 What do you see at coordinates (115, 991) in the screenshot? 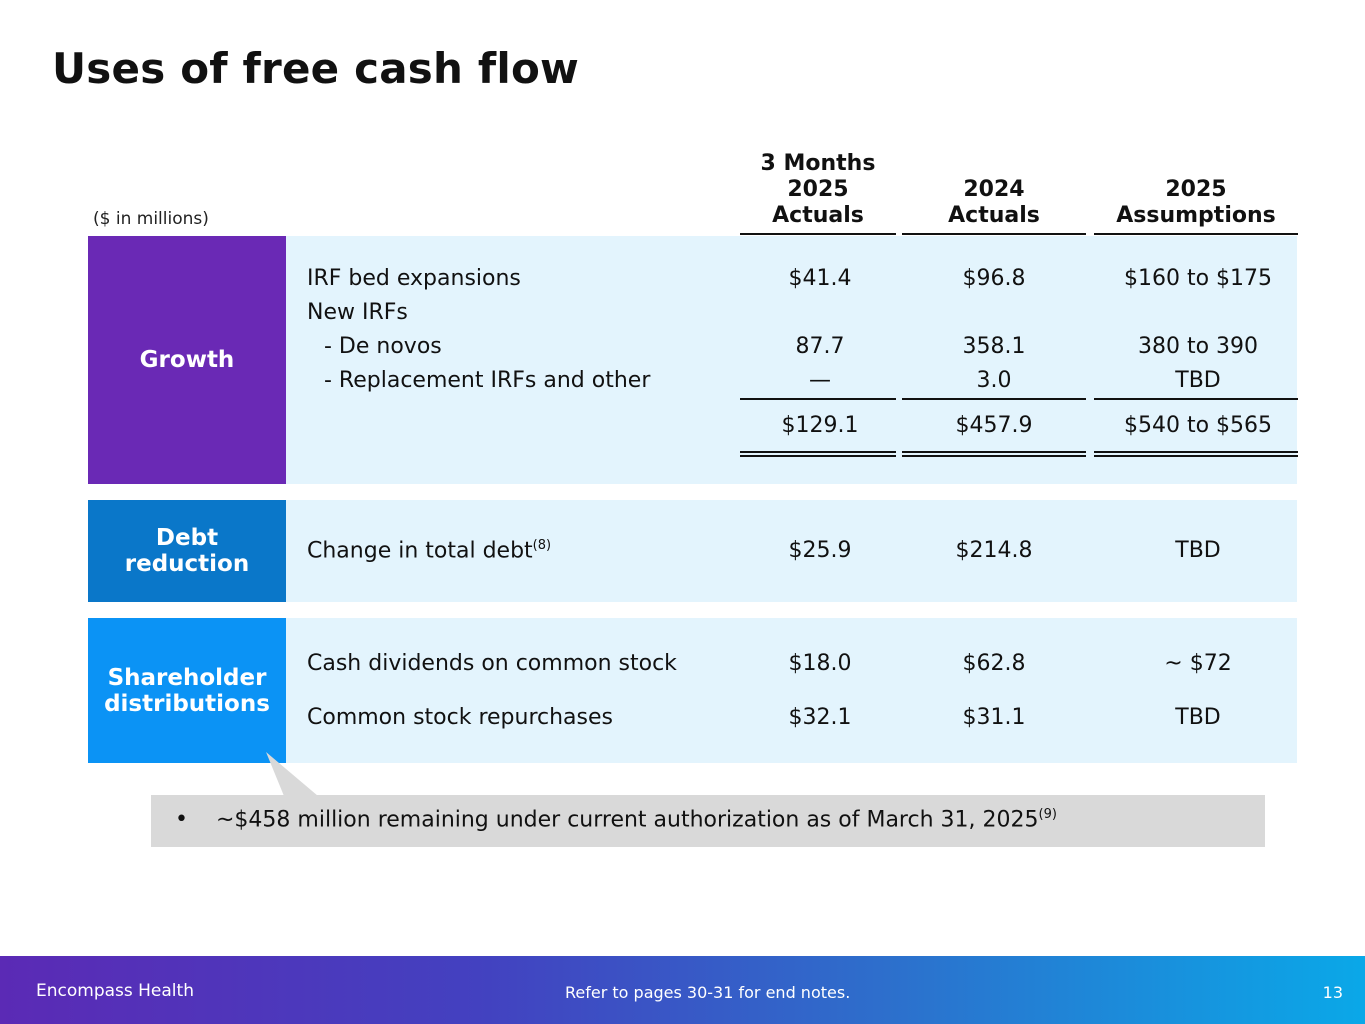
I see `footer-company: Encompass Health` at bounding box center [115, 991].